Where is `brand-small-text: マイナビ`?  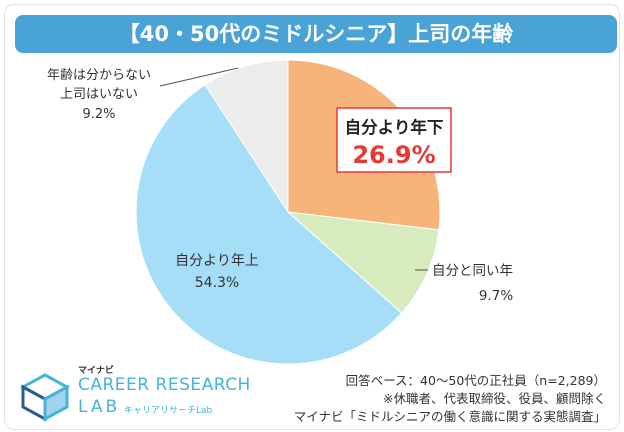 brand-small-text: マイナビ is located at coordinates (96, 371).